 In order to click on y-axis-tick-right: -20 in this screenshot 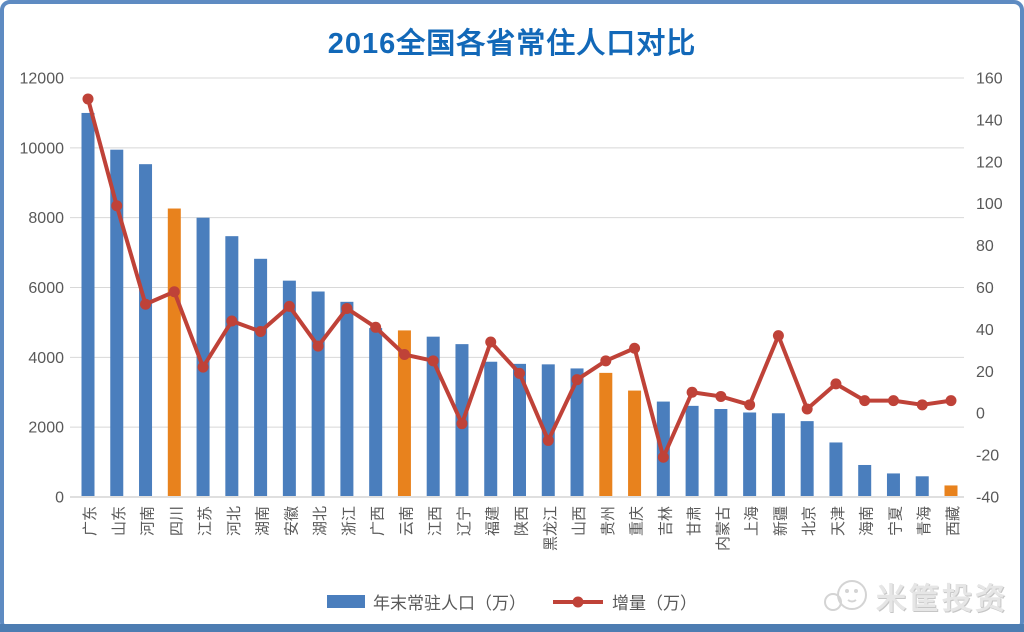, I will do `click(987, 456)`.